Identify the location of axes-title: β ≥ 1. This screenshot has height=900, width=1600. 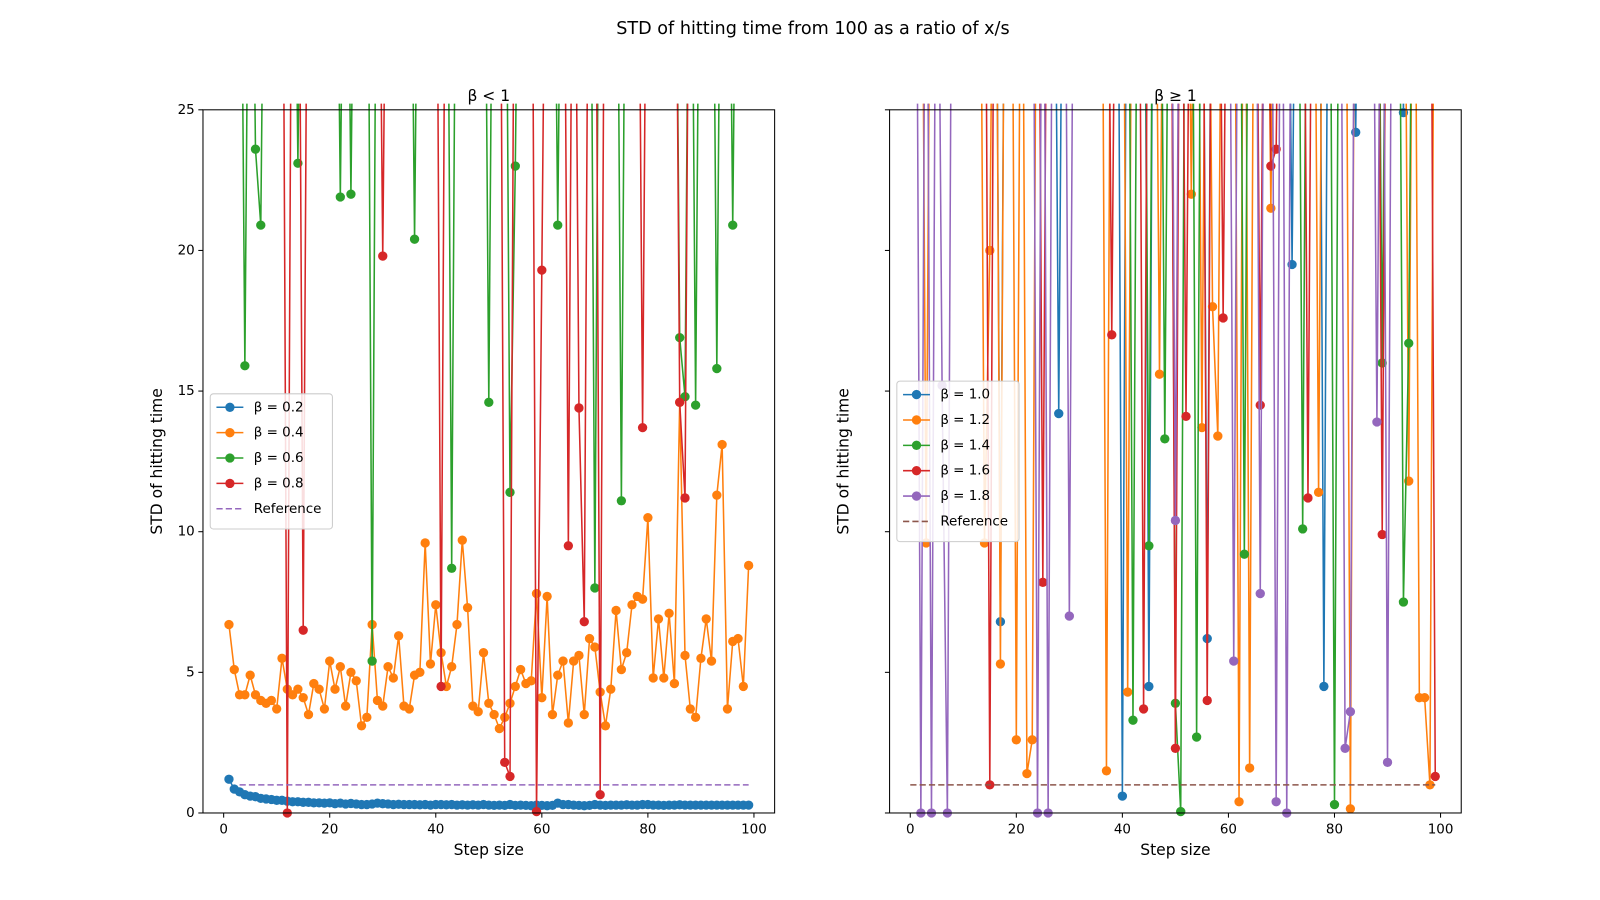
(1175, 96).